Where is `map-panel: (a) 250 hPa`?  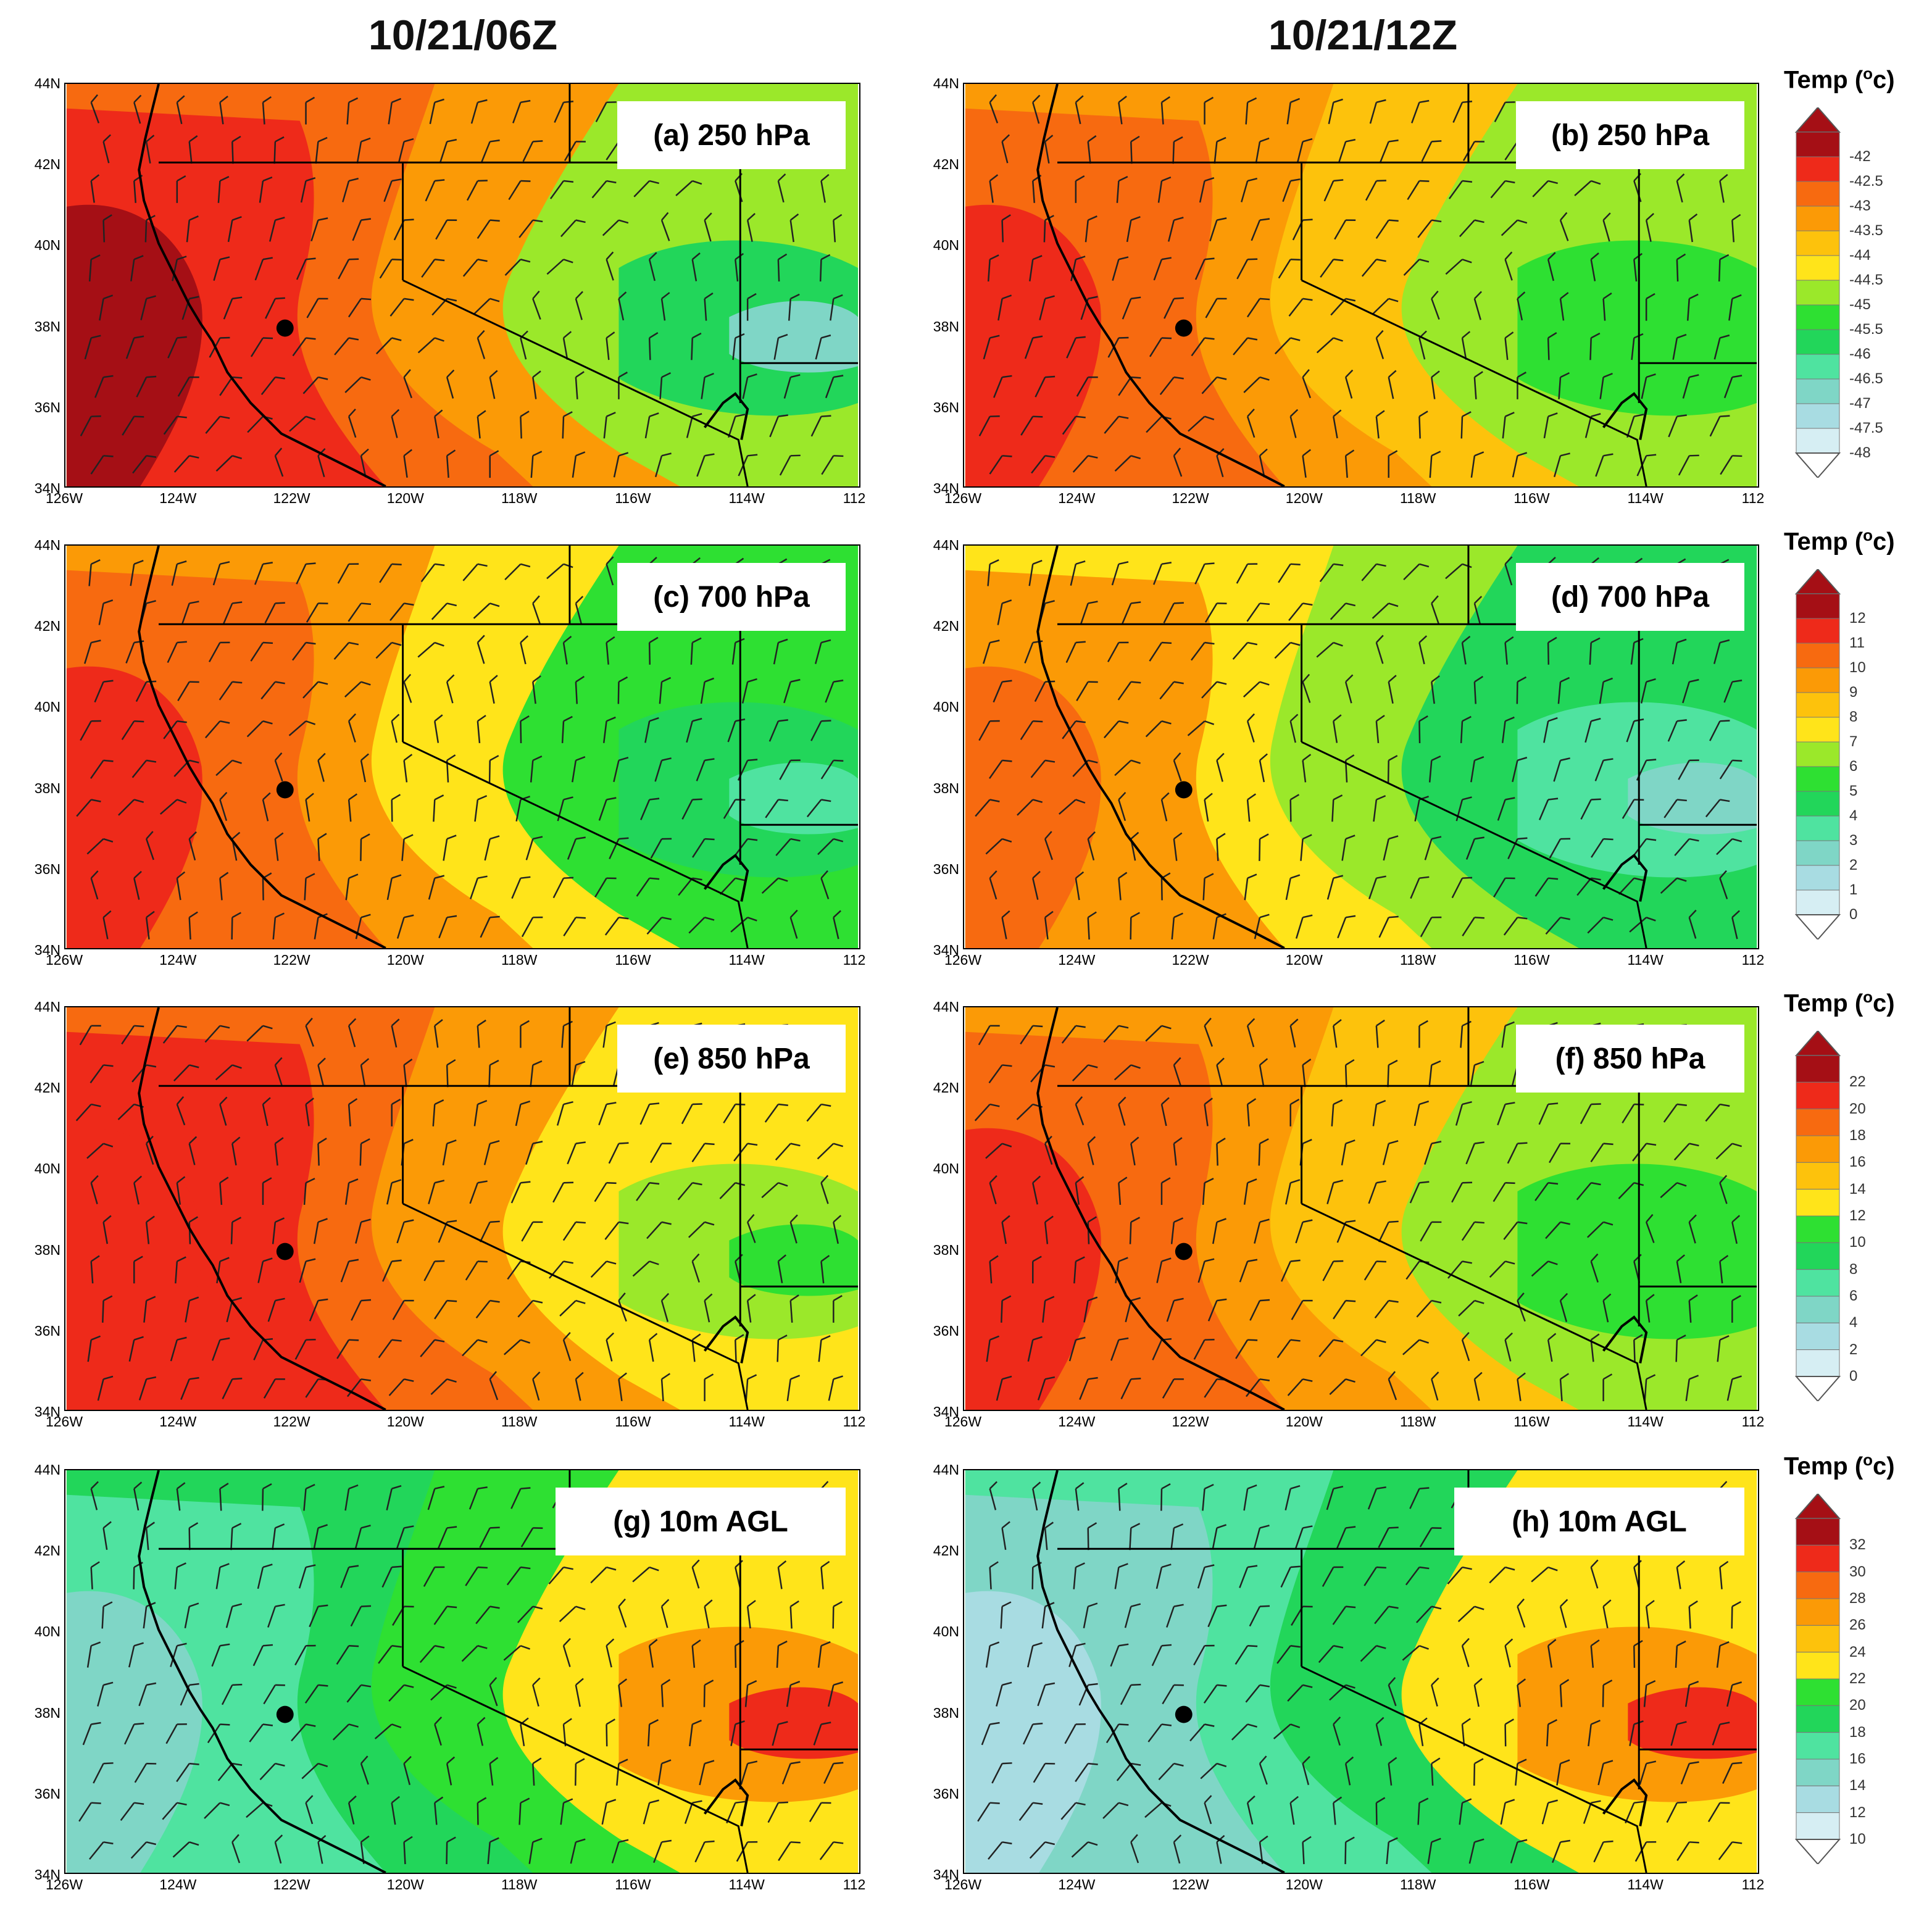
map-panel: (a) 250 hPa is located at coordinates (462, 285).